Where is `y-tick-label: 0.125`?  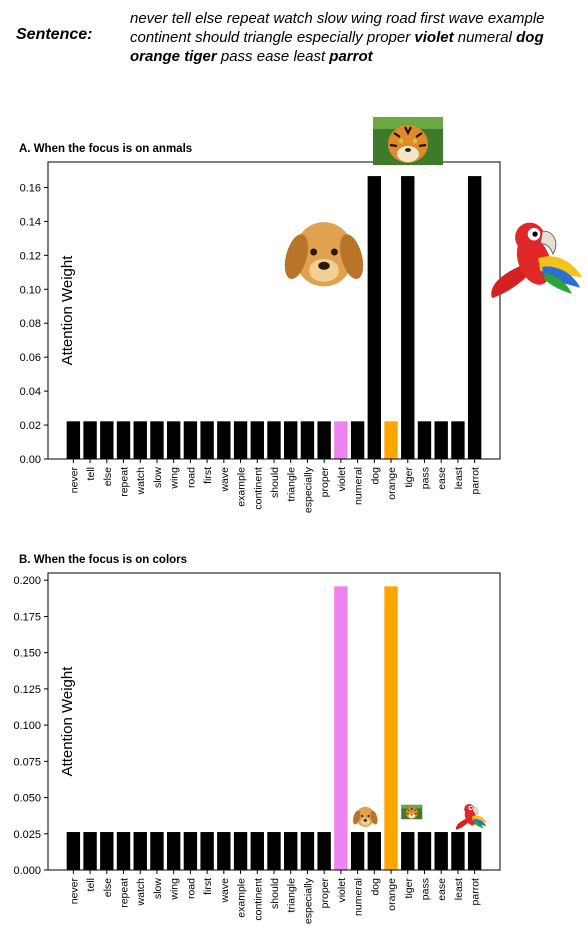
y-tick-label: 0.125 is located at coordinates (27, 690).